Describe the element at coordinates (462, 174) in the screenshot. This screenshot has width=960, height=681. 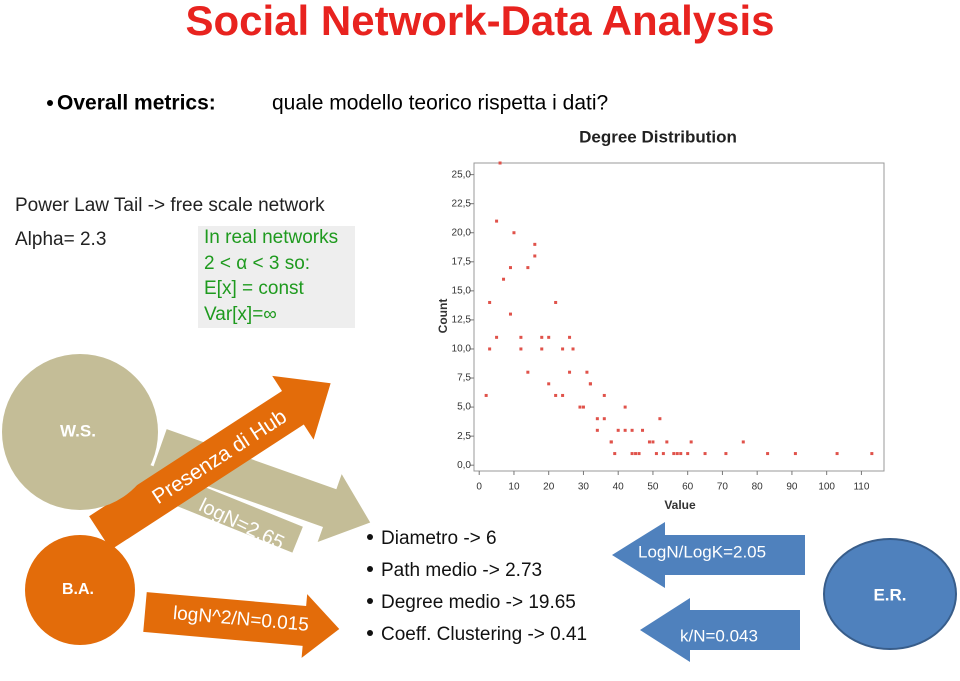
I see `y-tick-label: 25,0` at that location.